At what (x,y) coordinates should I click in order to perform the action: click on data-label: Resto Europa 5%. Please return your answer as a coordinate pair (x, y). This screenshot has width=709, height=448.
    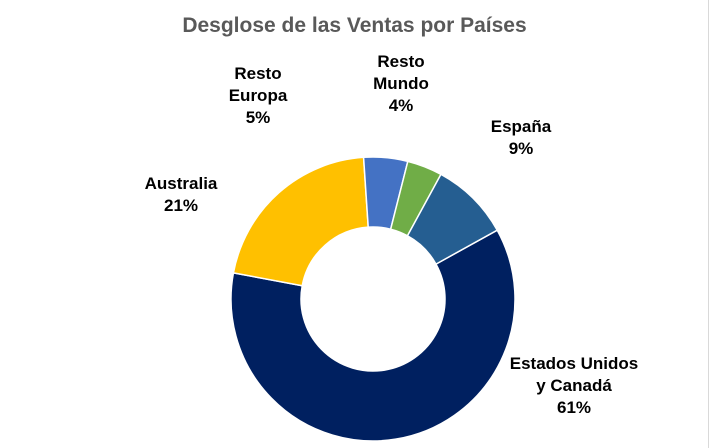
    Looking at the image, I should click on (258, 96).